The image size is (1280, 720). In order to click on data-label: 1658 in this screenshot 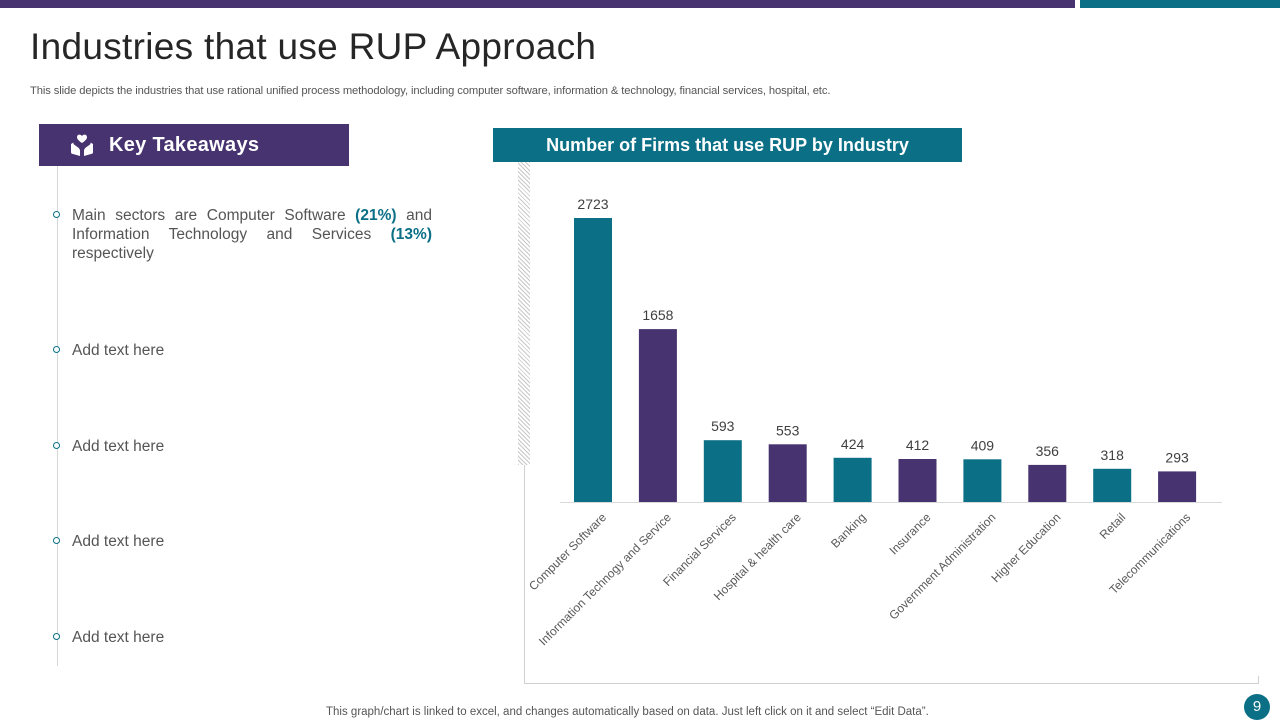, I will do `click(657, 315)`.